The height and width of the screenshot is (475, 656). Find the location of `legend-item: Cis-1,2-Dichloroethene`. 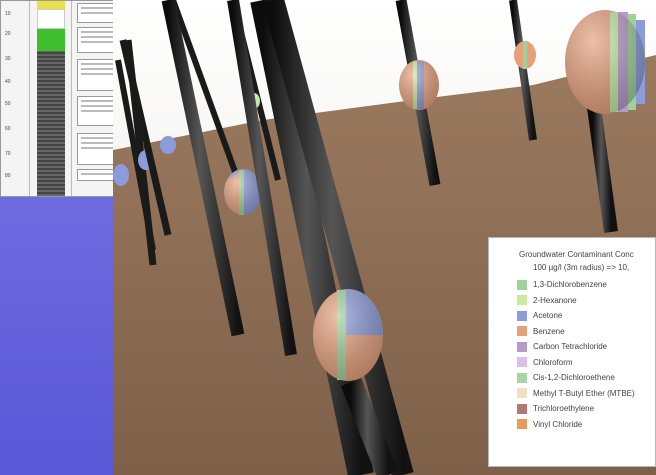

legend-item: Cis-1,2-Dichloroethene is located at coordinates (586, 378).